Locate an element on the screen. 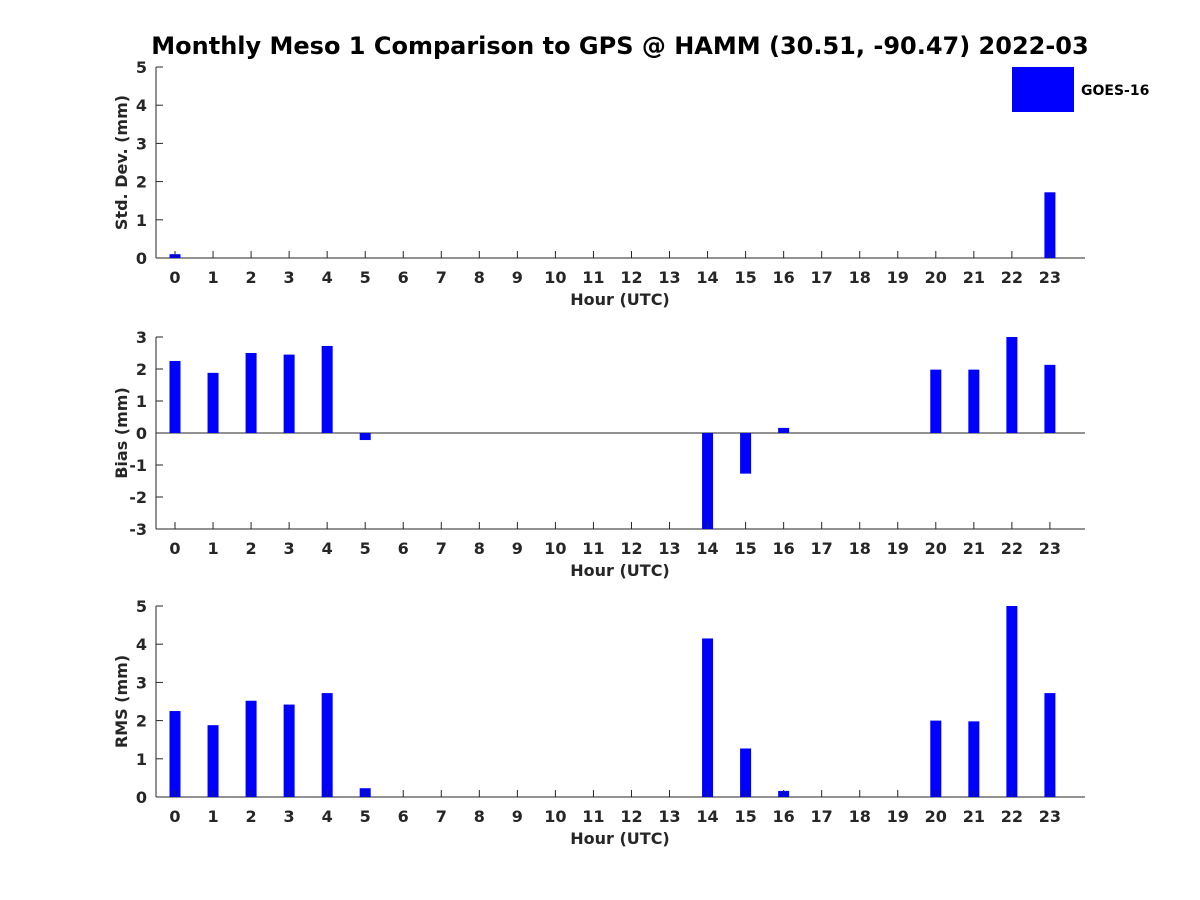 This screenshot has height=900, width=1200. std-dev-x-tick-label: 7 is located at coordinates (441, 277).